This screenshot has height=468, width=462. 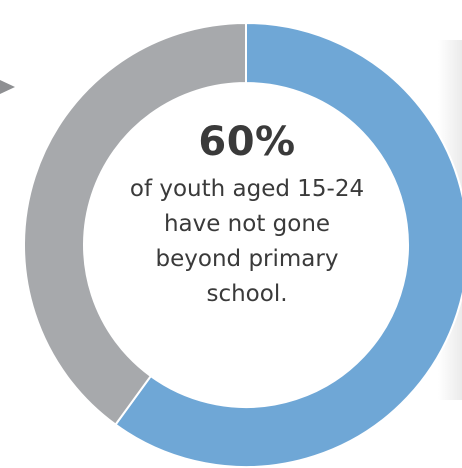 I want to click on pointer-arrow-icon, so click(x=7, y=87).